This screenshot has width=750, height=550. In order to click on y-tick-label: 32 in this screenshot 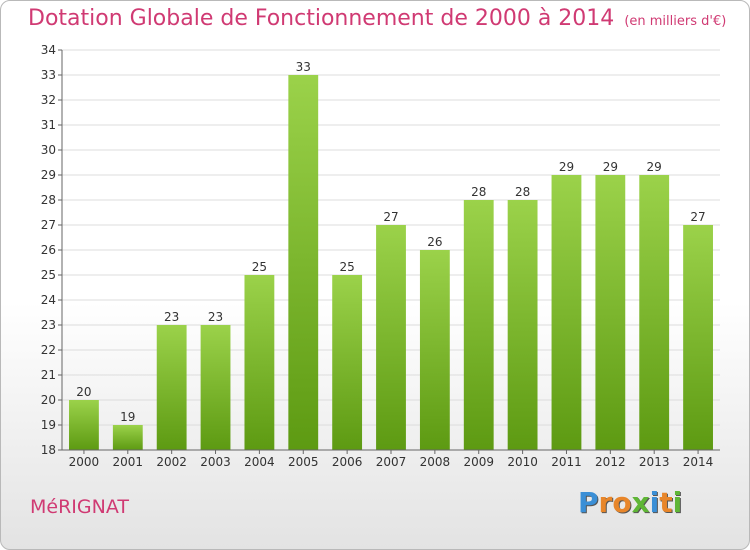, I will do `click(48, 100)`.